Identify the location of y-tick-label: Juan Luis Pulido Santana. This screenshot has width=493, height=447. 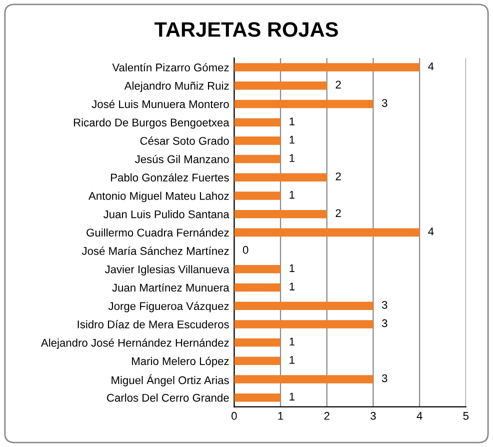
(166, 214).